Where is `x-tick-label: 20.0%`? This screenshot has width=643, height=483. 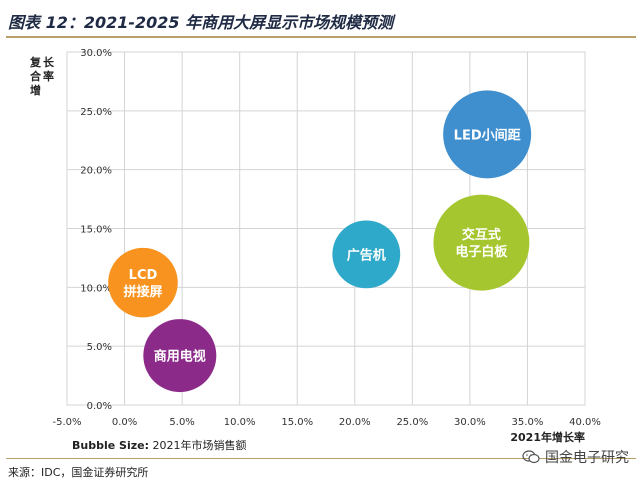 x-tick-label: 20.0% is located at coordinates (355, 422).